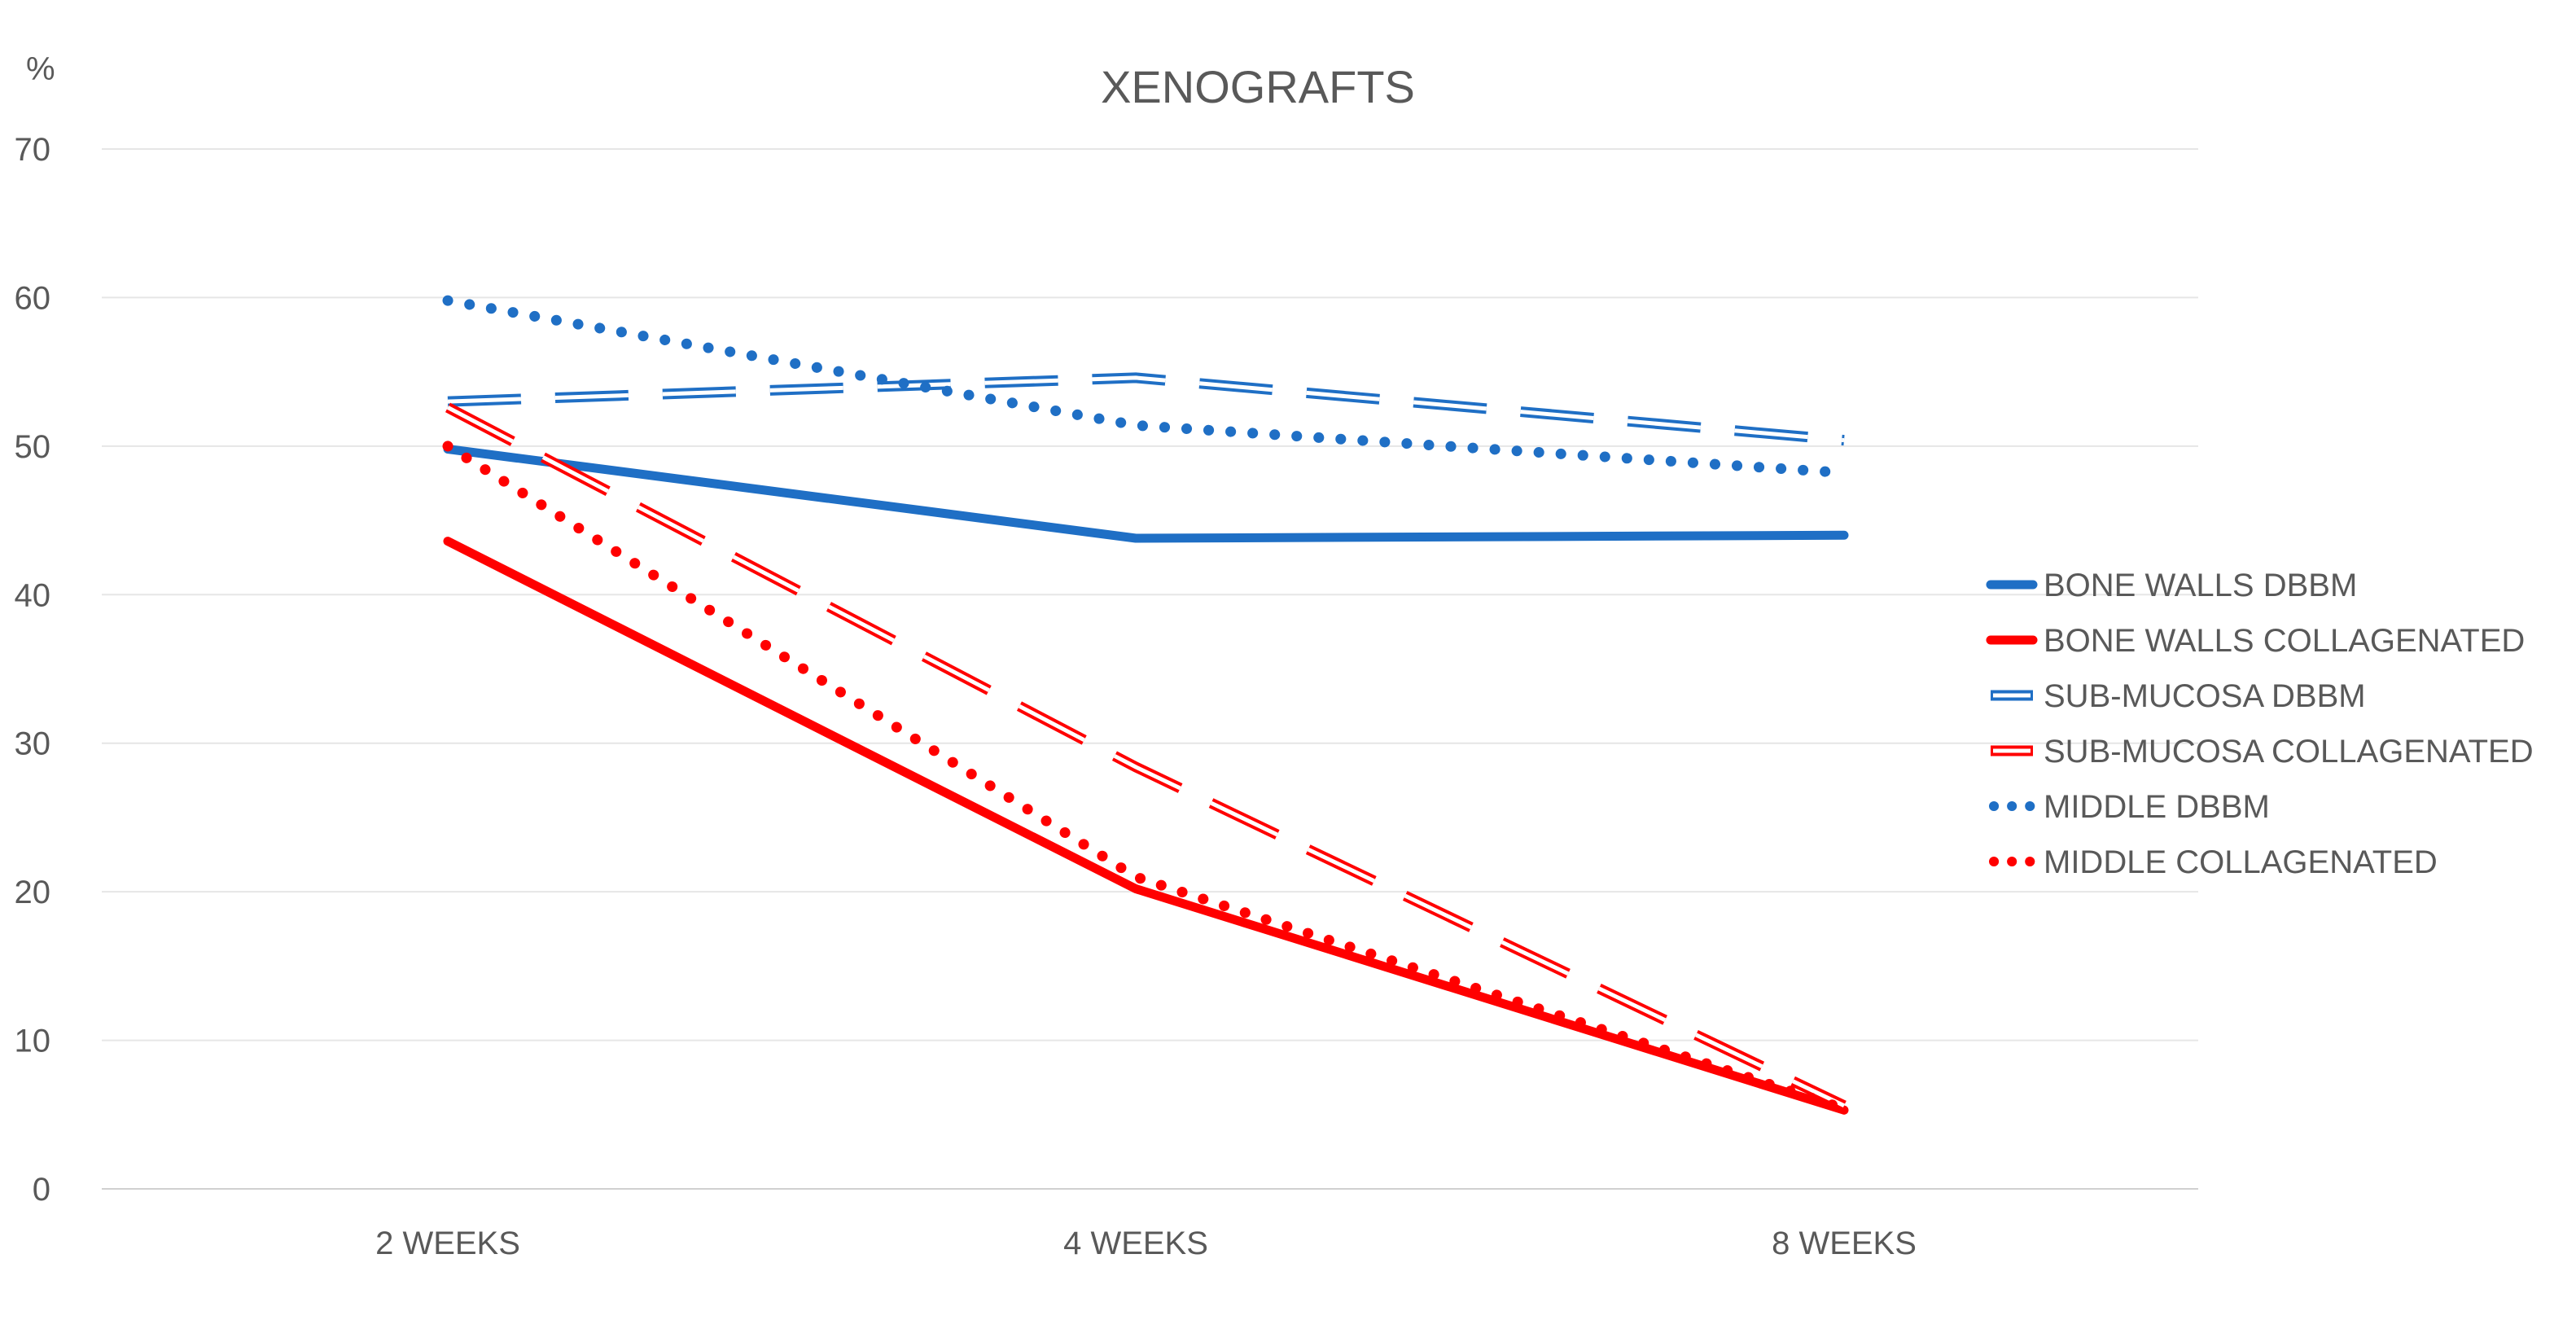  Describe the element at coordinates (2284, 641) in the screenshot. I see `legend-label: BONE WALLS COLLAGENATED` at that location.